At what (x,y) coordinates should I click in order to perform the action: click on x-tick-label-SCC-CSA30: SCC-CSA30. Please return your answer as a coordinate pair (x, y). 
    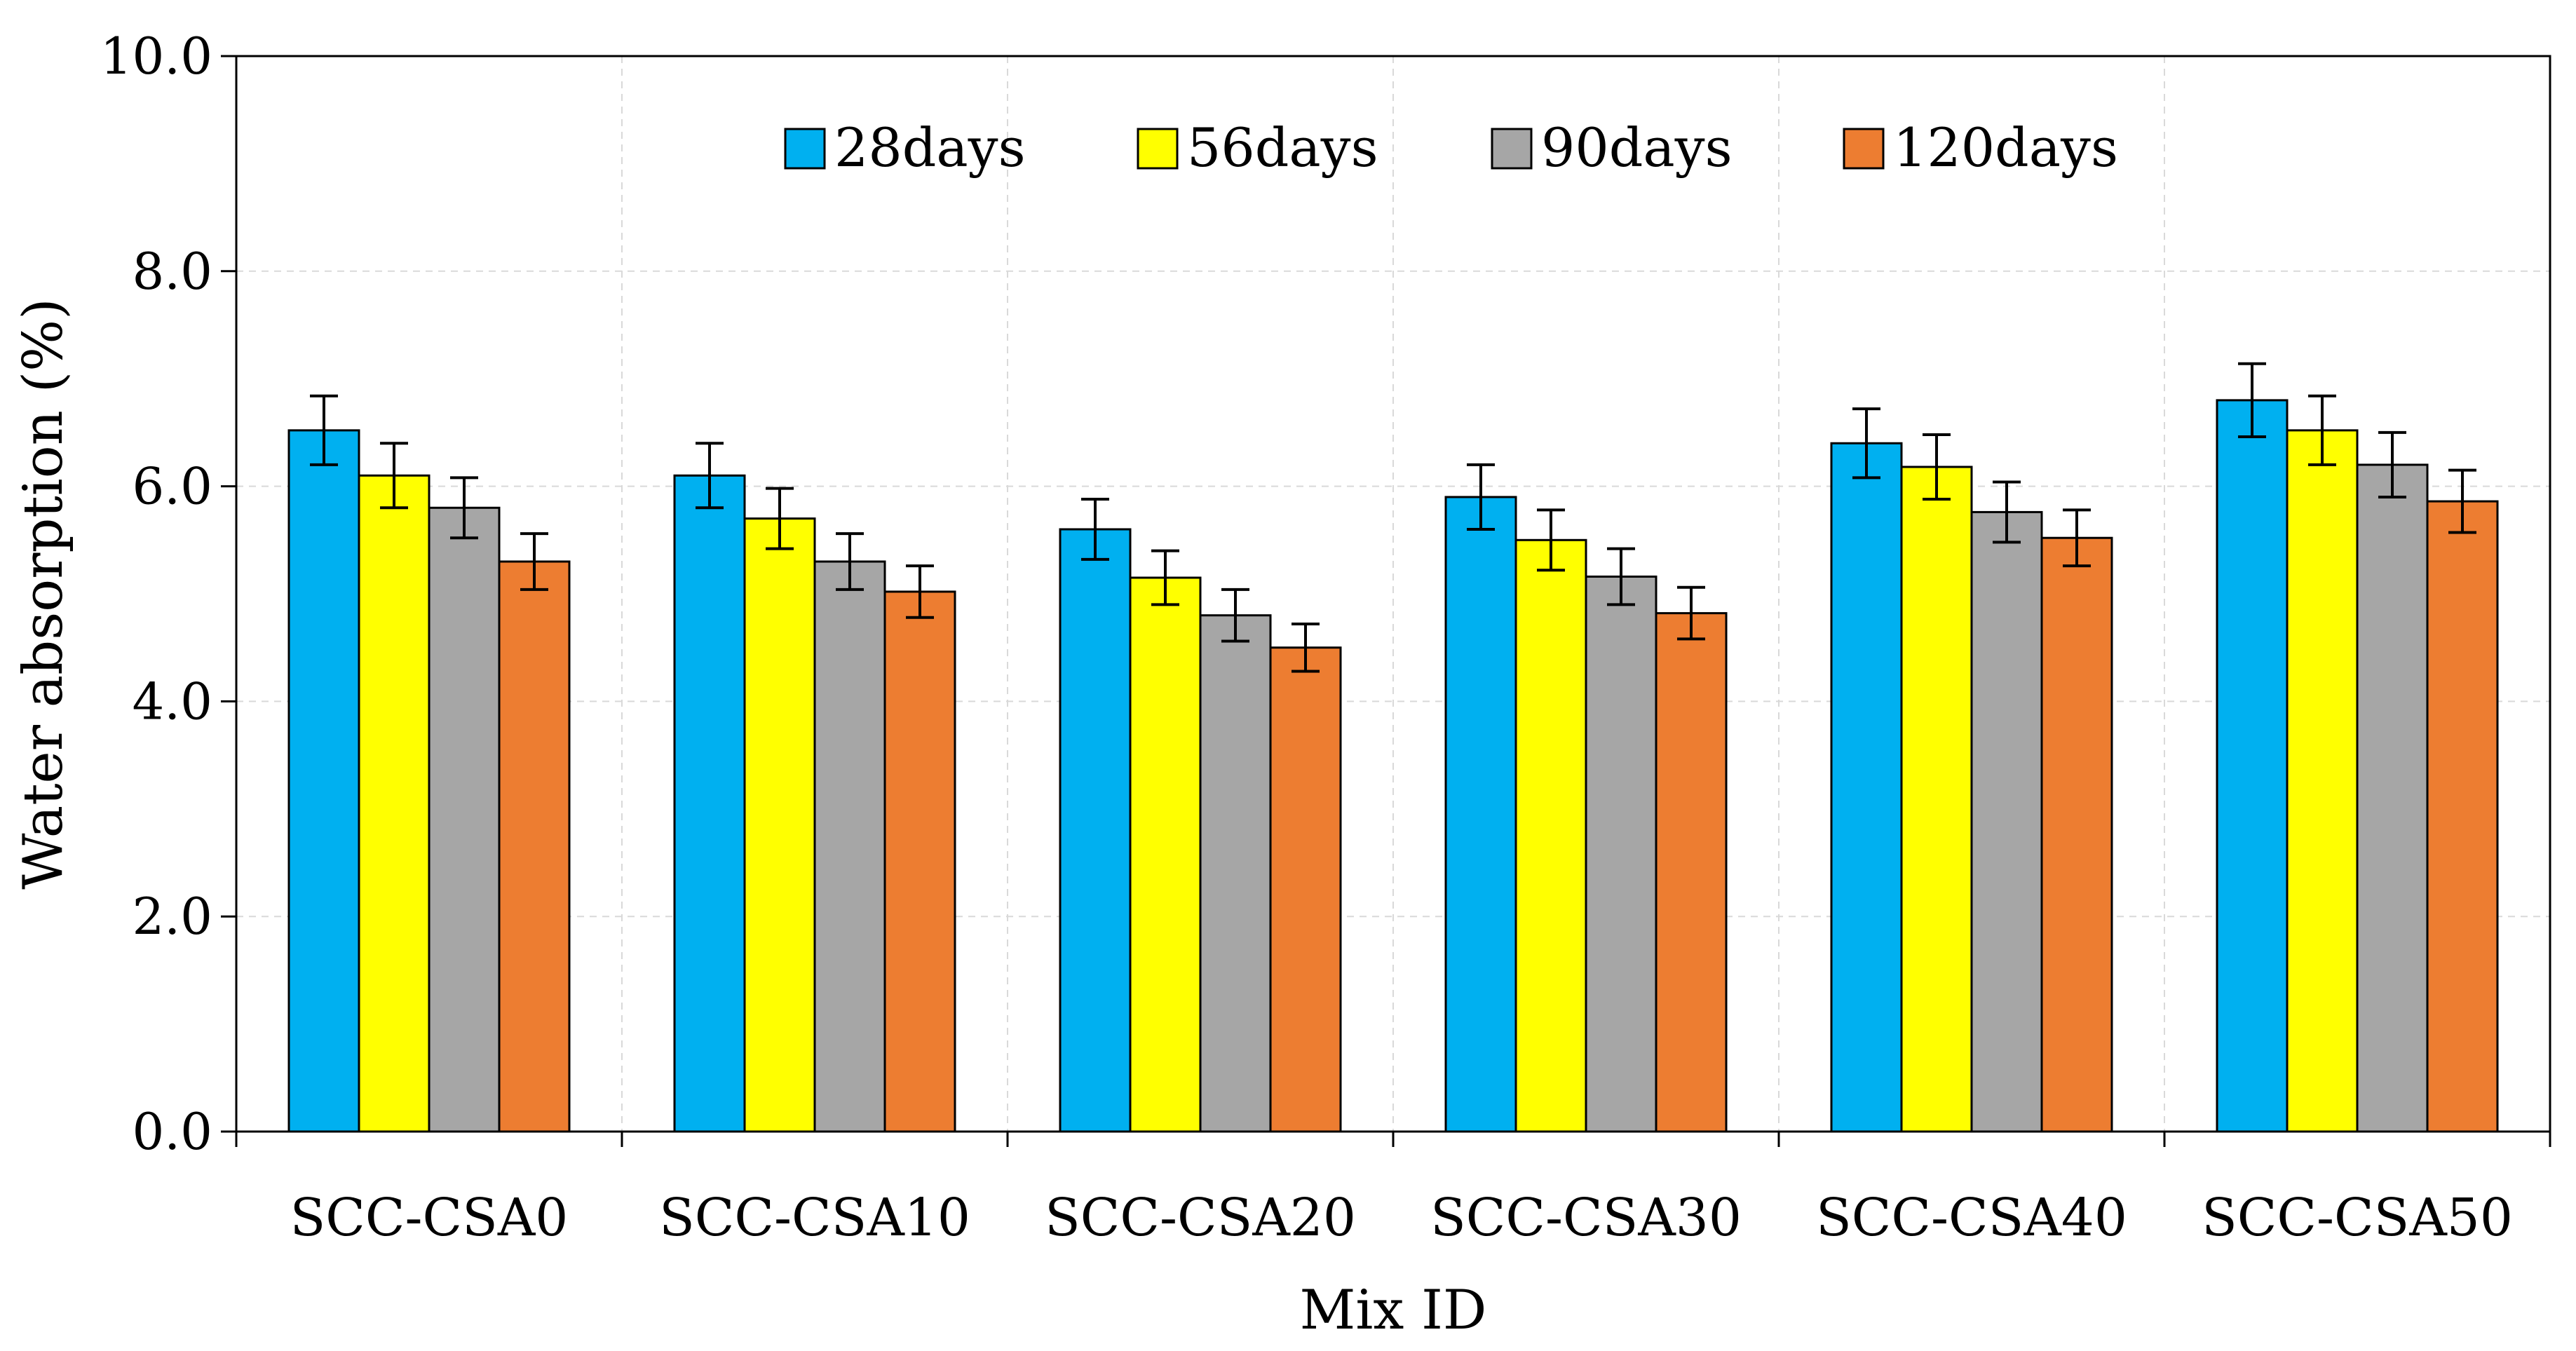
    Looking at the image, I should click on (1586, 1218).